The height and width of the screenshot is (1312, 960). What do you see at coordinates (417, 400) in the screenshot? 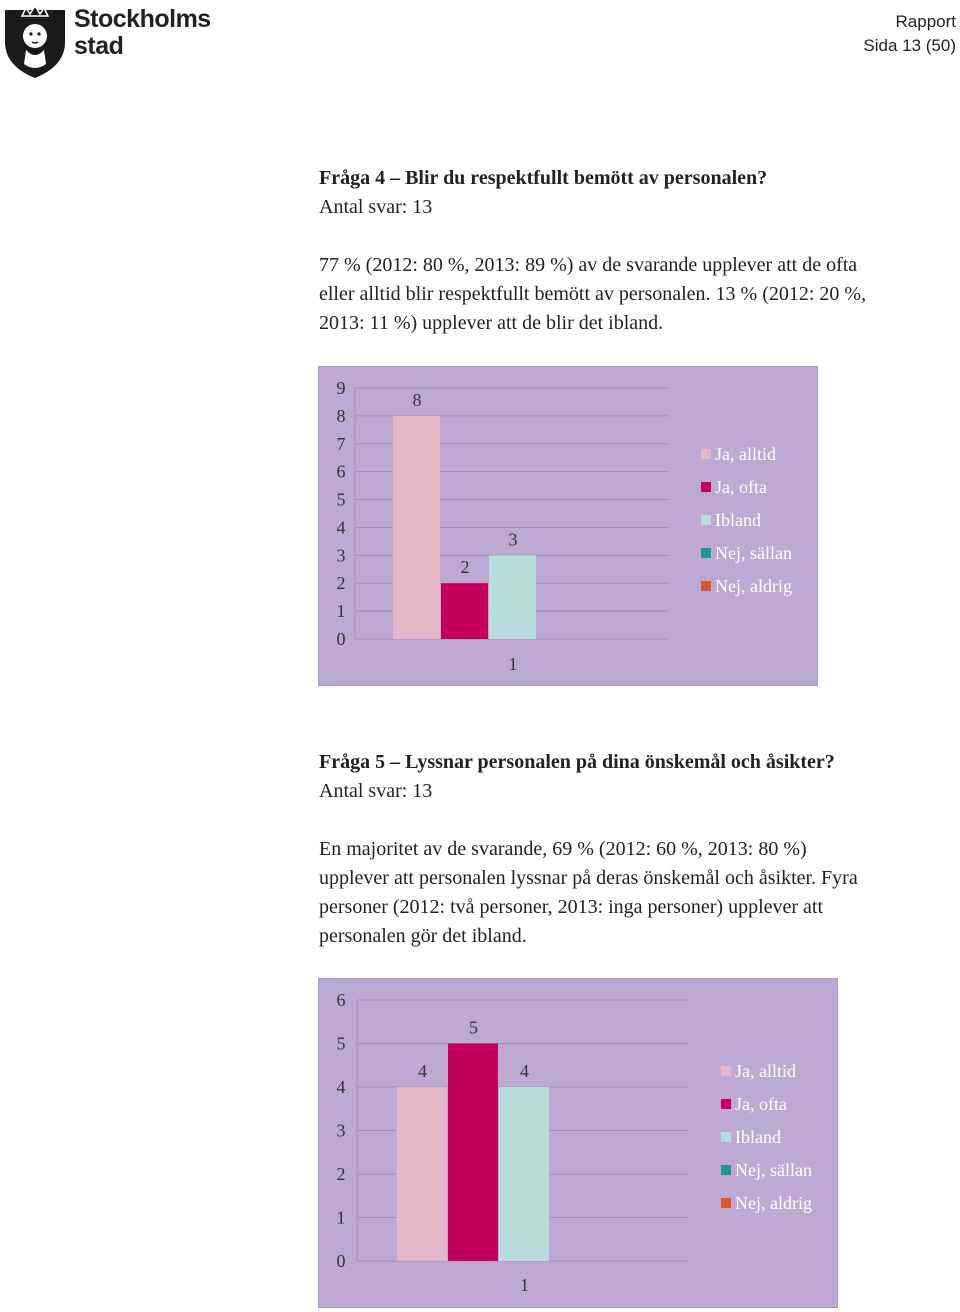
I see `data-label: 8` at bounding box center [417, 400].